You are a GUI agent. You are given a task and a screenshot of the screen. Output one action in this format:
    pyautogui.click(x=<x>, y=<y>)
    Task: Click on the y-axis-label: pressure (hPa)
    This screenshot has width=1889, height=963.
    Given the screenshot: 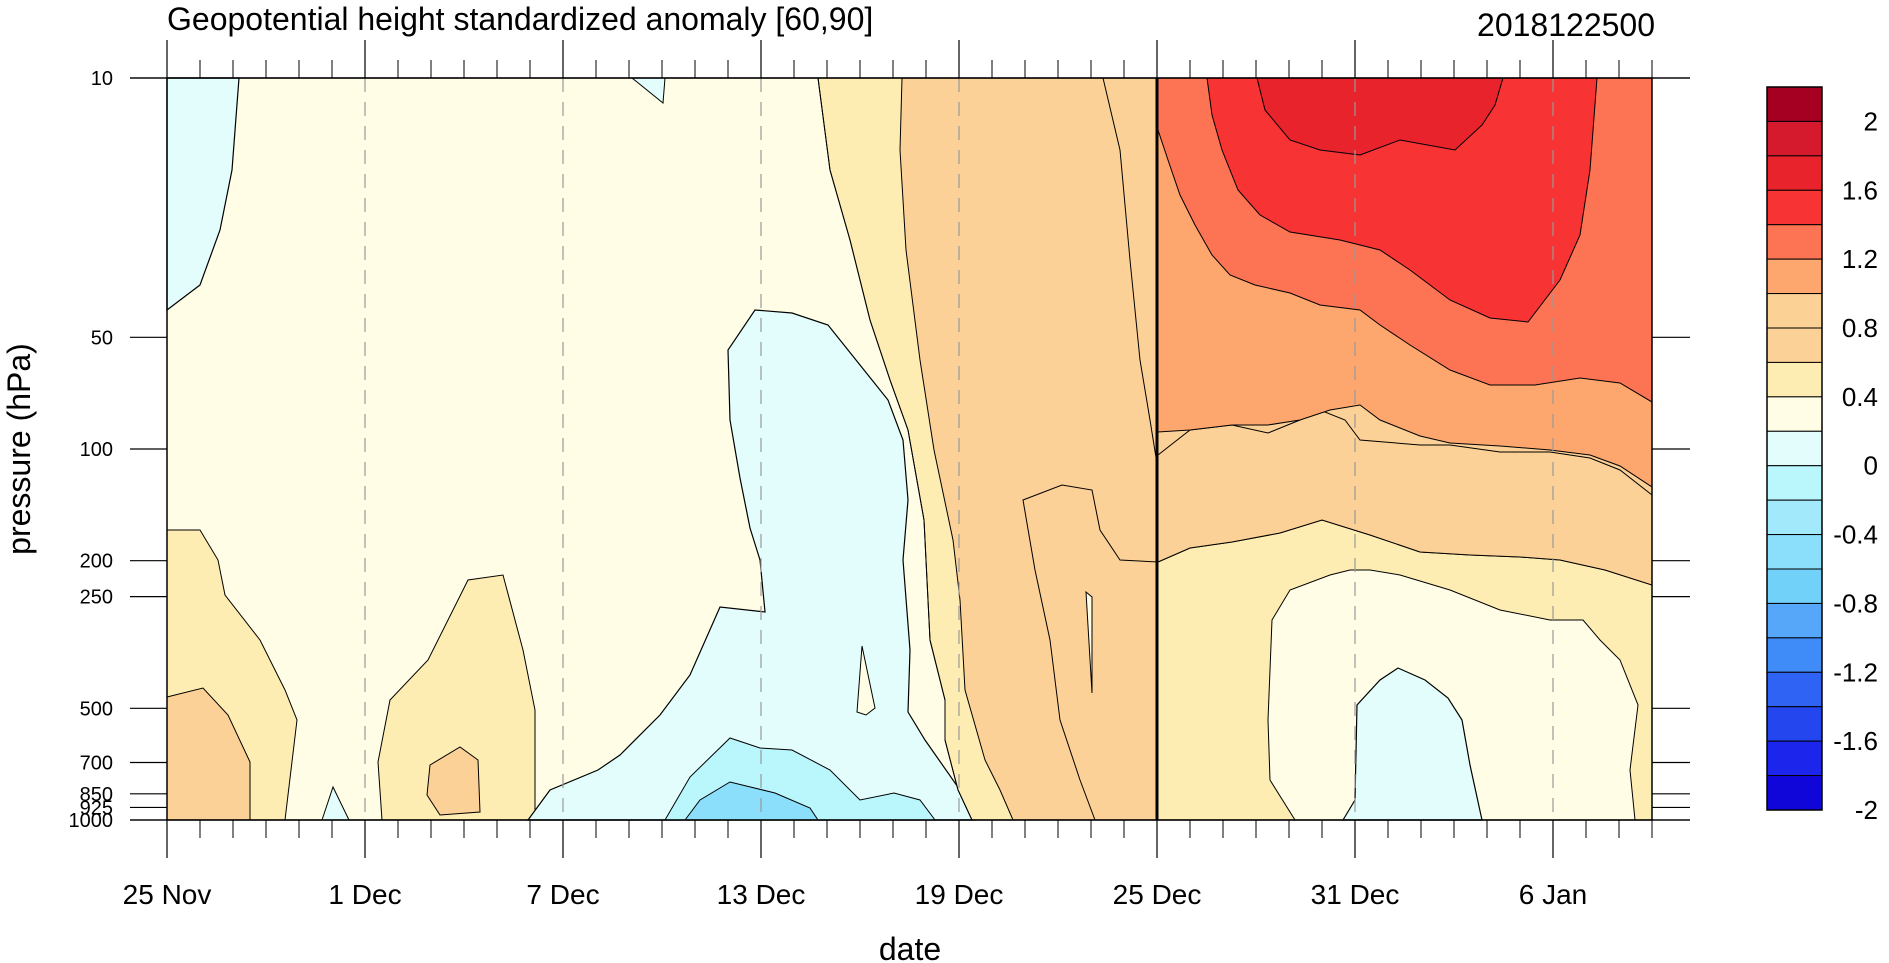 What is the action you would take?
    pyautogui.click(x=19, y=449)
    